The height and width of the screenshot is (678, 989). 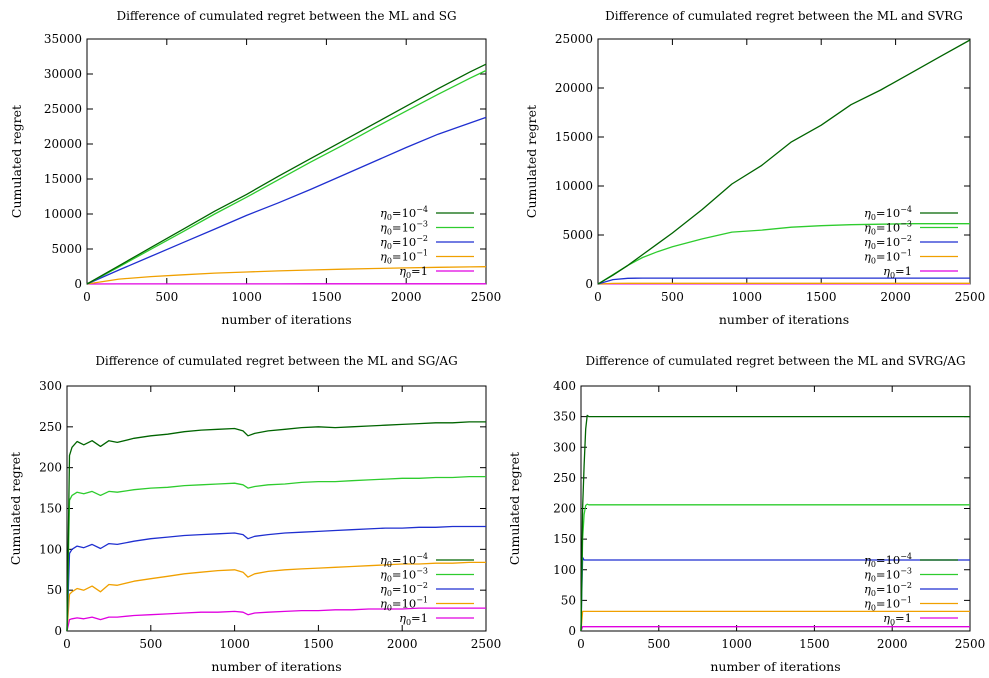 I want to click on legend-entry: η0=10−4, so click(x=404, y=560).